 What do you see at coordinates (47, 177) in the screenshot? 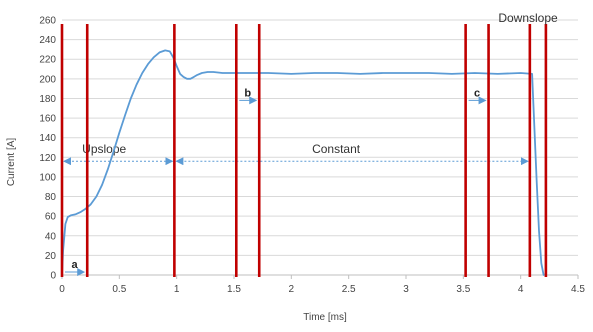
I see `y-tick-label: 100` at bounding box center [47, 177].